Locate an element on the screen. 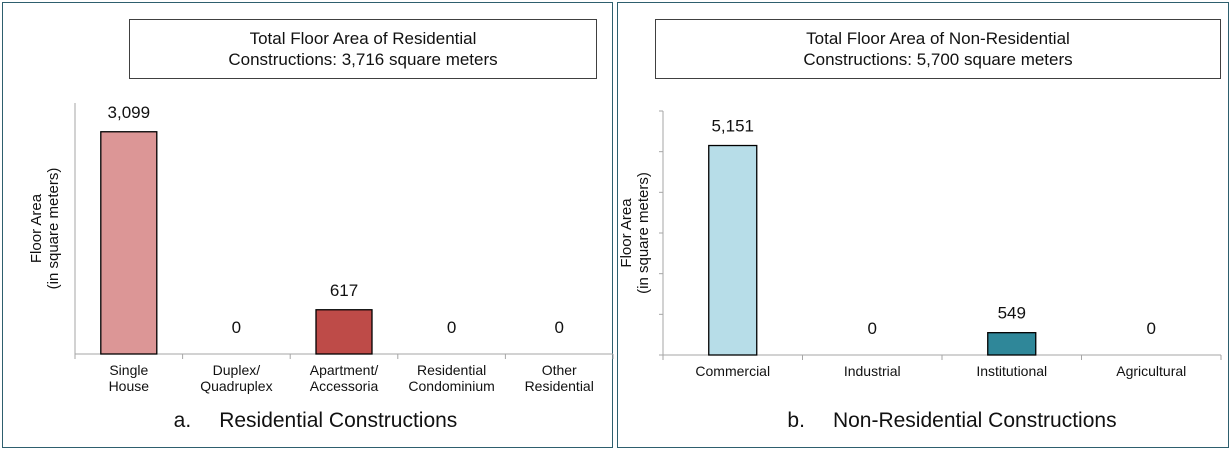 This screenshot has height=450, width=1231. residential-y-axis-label: Floor Area(in square meters) is located at coordinates (45, 229).